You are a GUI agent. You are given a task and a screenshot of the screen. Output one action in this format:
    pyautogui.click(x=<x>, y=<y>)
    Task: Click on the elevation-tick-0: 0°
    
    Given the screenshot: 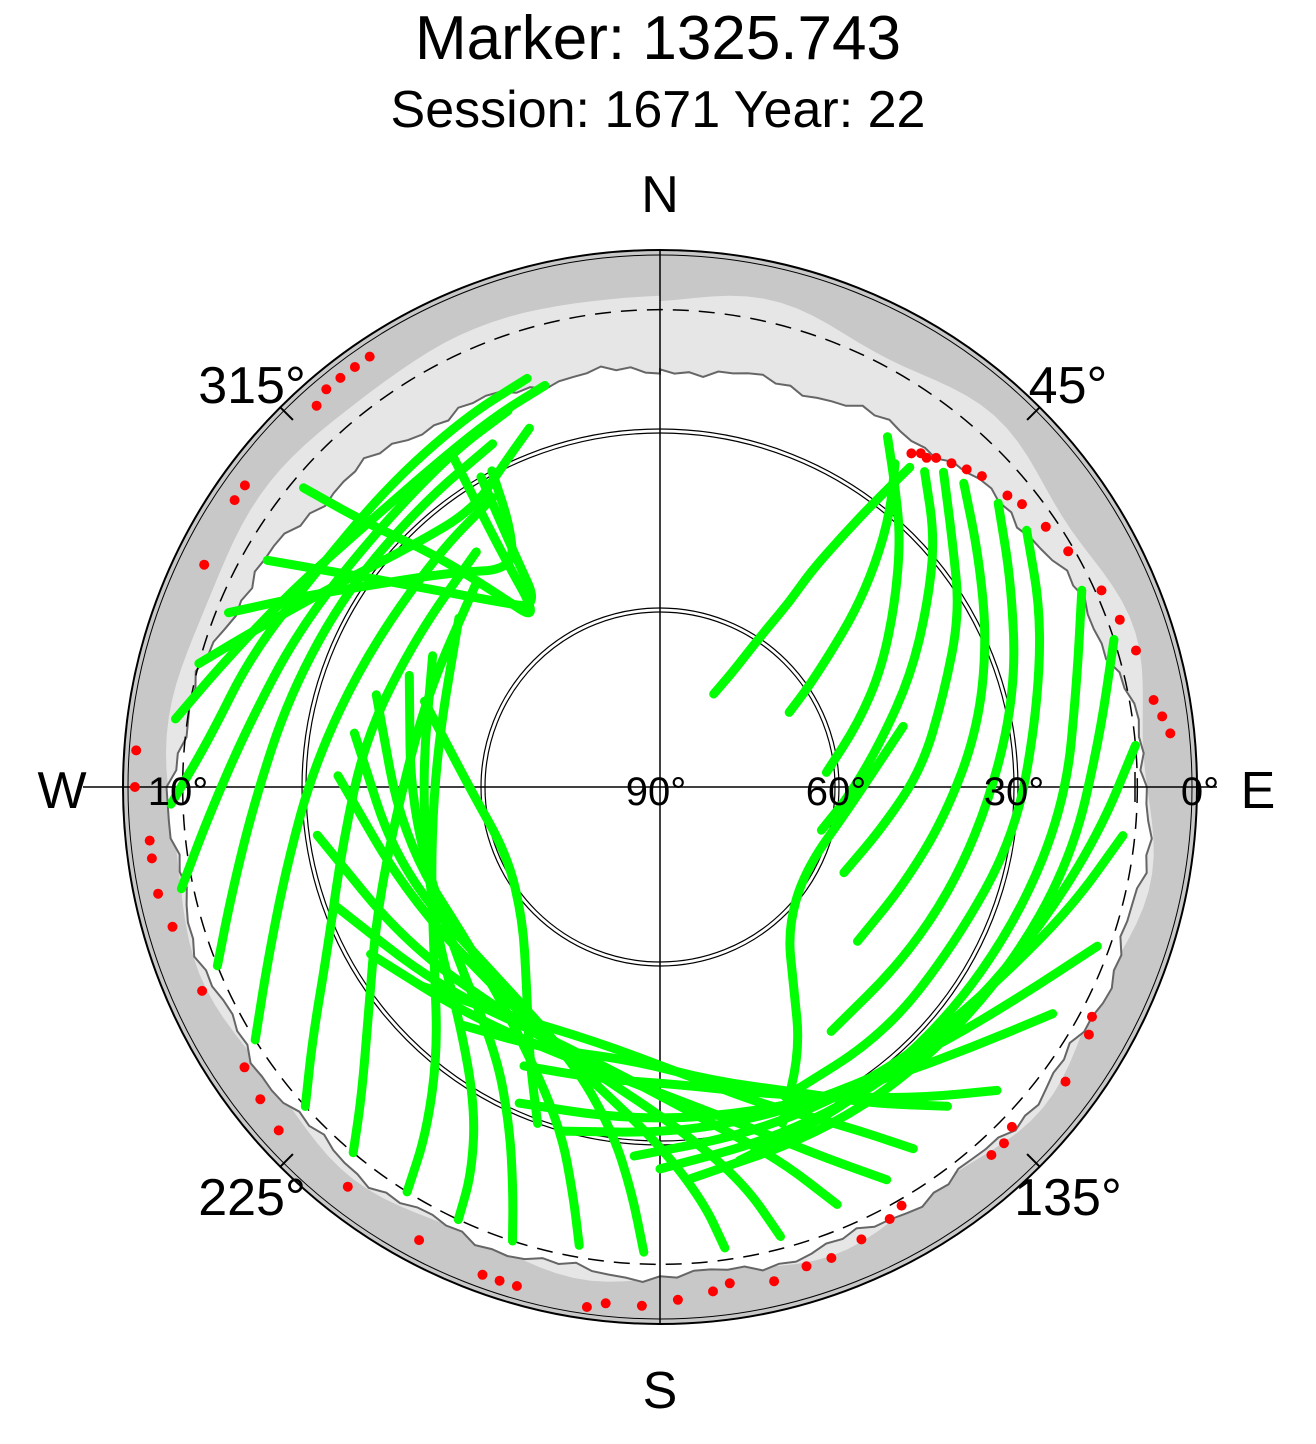 What is the action you would take?
    pyautogui.click(x=1200, y=792)
    